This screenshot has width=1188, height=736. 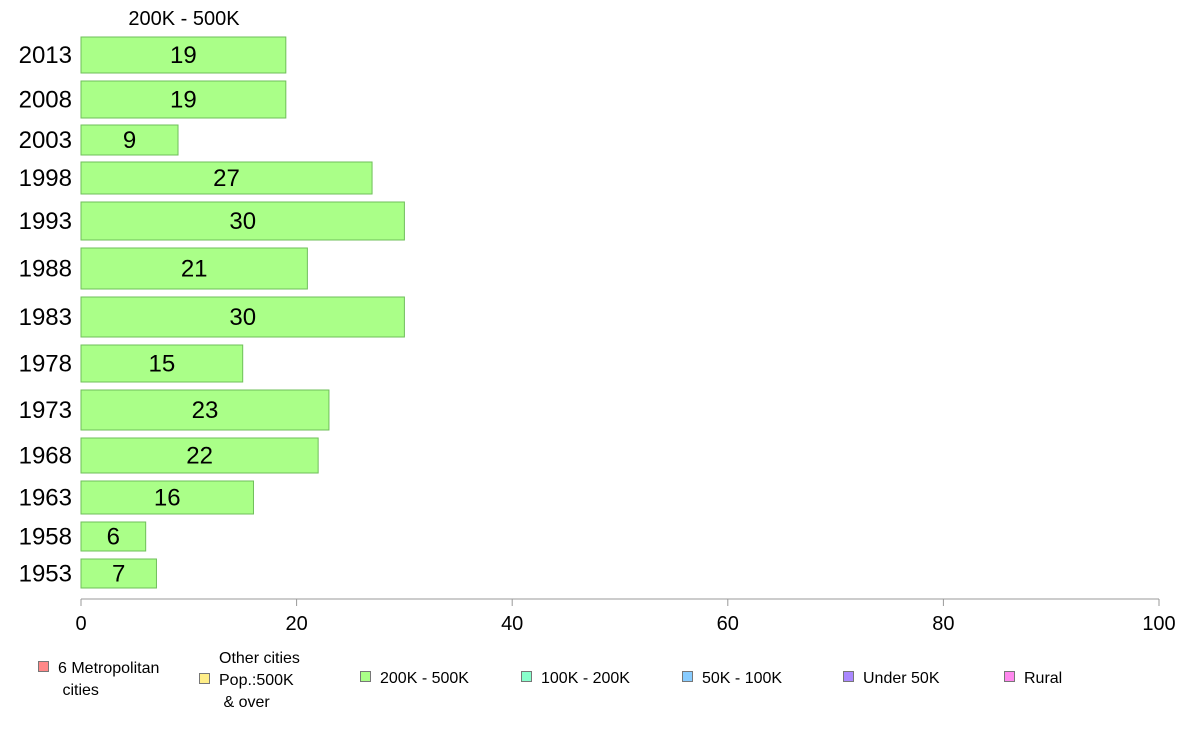 What do you see at coordinates (728, 624) in the screenshot?
I see `x-tick-label-60: 60` at bounding box center [728, 624].